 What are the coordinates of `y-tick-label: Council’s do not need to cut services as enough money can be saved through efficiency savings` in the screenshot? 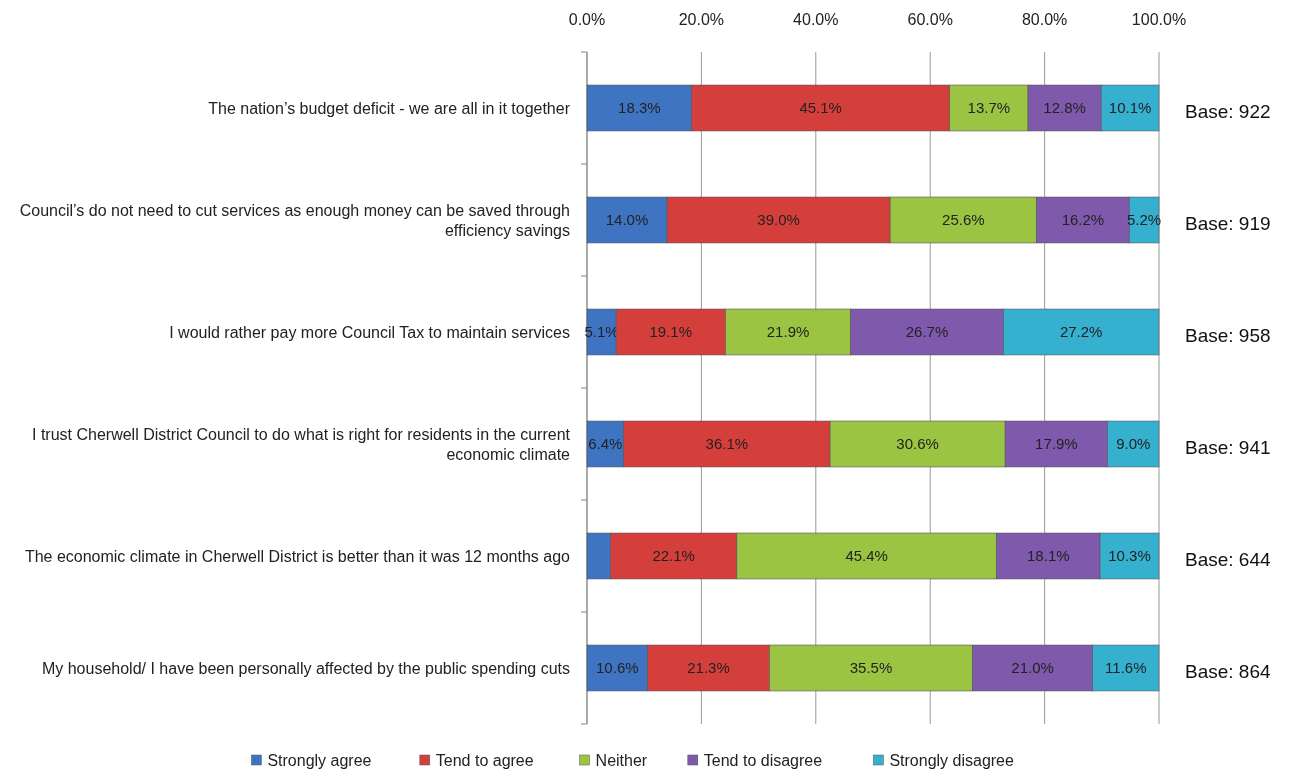 It's located at (294, 220).